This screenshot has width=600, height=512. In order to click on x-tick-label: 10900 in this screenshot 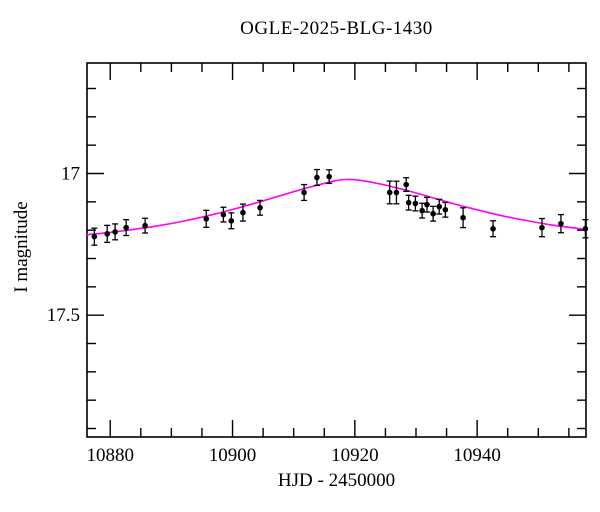, I will do `click(233, 455)`.